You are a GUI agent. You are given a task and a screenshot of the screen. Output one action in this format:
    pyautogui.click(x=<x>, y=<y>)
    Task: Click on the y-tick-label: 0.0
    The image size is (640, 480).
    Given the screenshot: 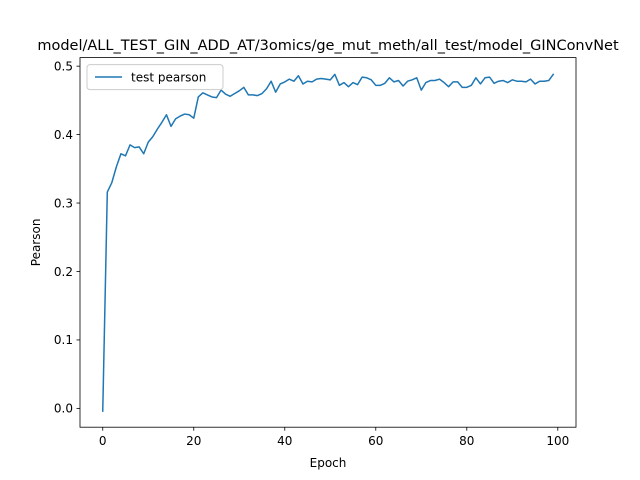 What is the action you would take?
    pyautogui.click(x=63, y=409)
    